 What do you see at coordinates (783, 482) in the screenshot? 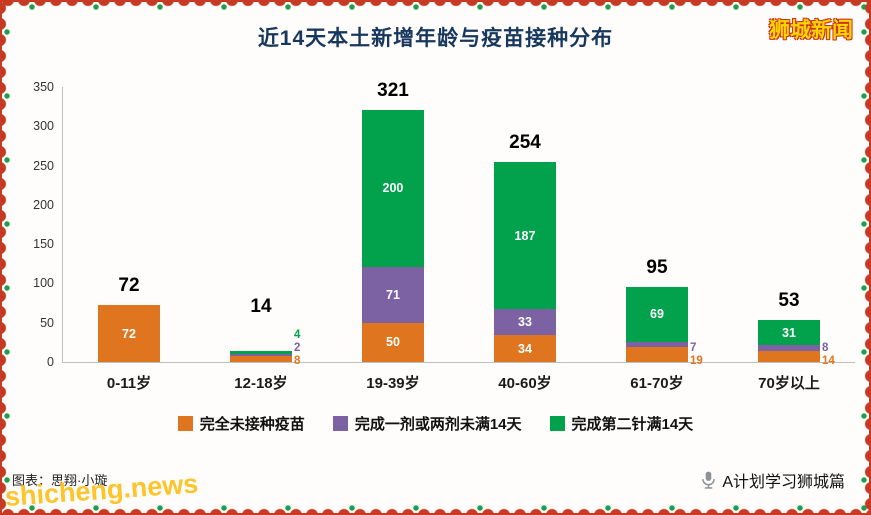
I see `channel-name: A计划学习狮城篇` at bounding box center [783, 482].